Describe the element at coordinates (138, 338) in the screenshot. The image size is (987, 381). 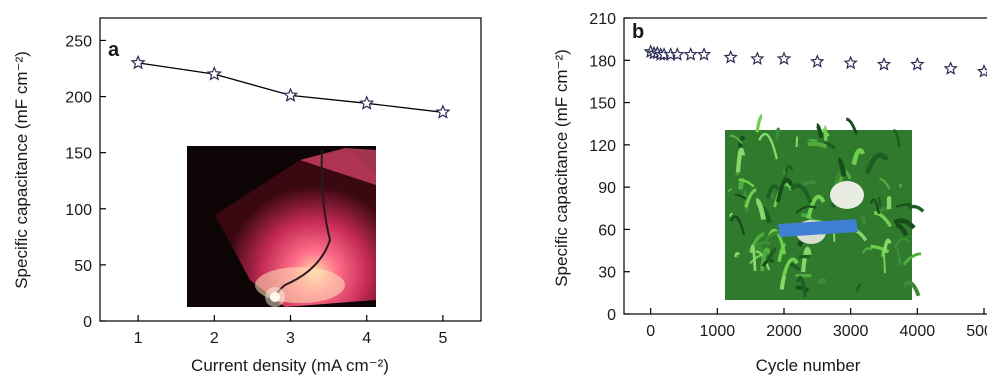
I see `panel-a-x-tick-label: 1` at that location.